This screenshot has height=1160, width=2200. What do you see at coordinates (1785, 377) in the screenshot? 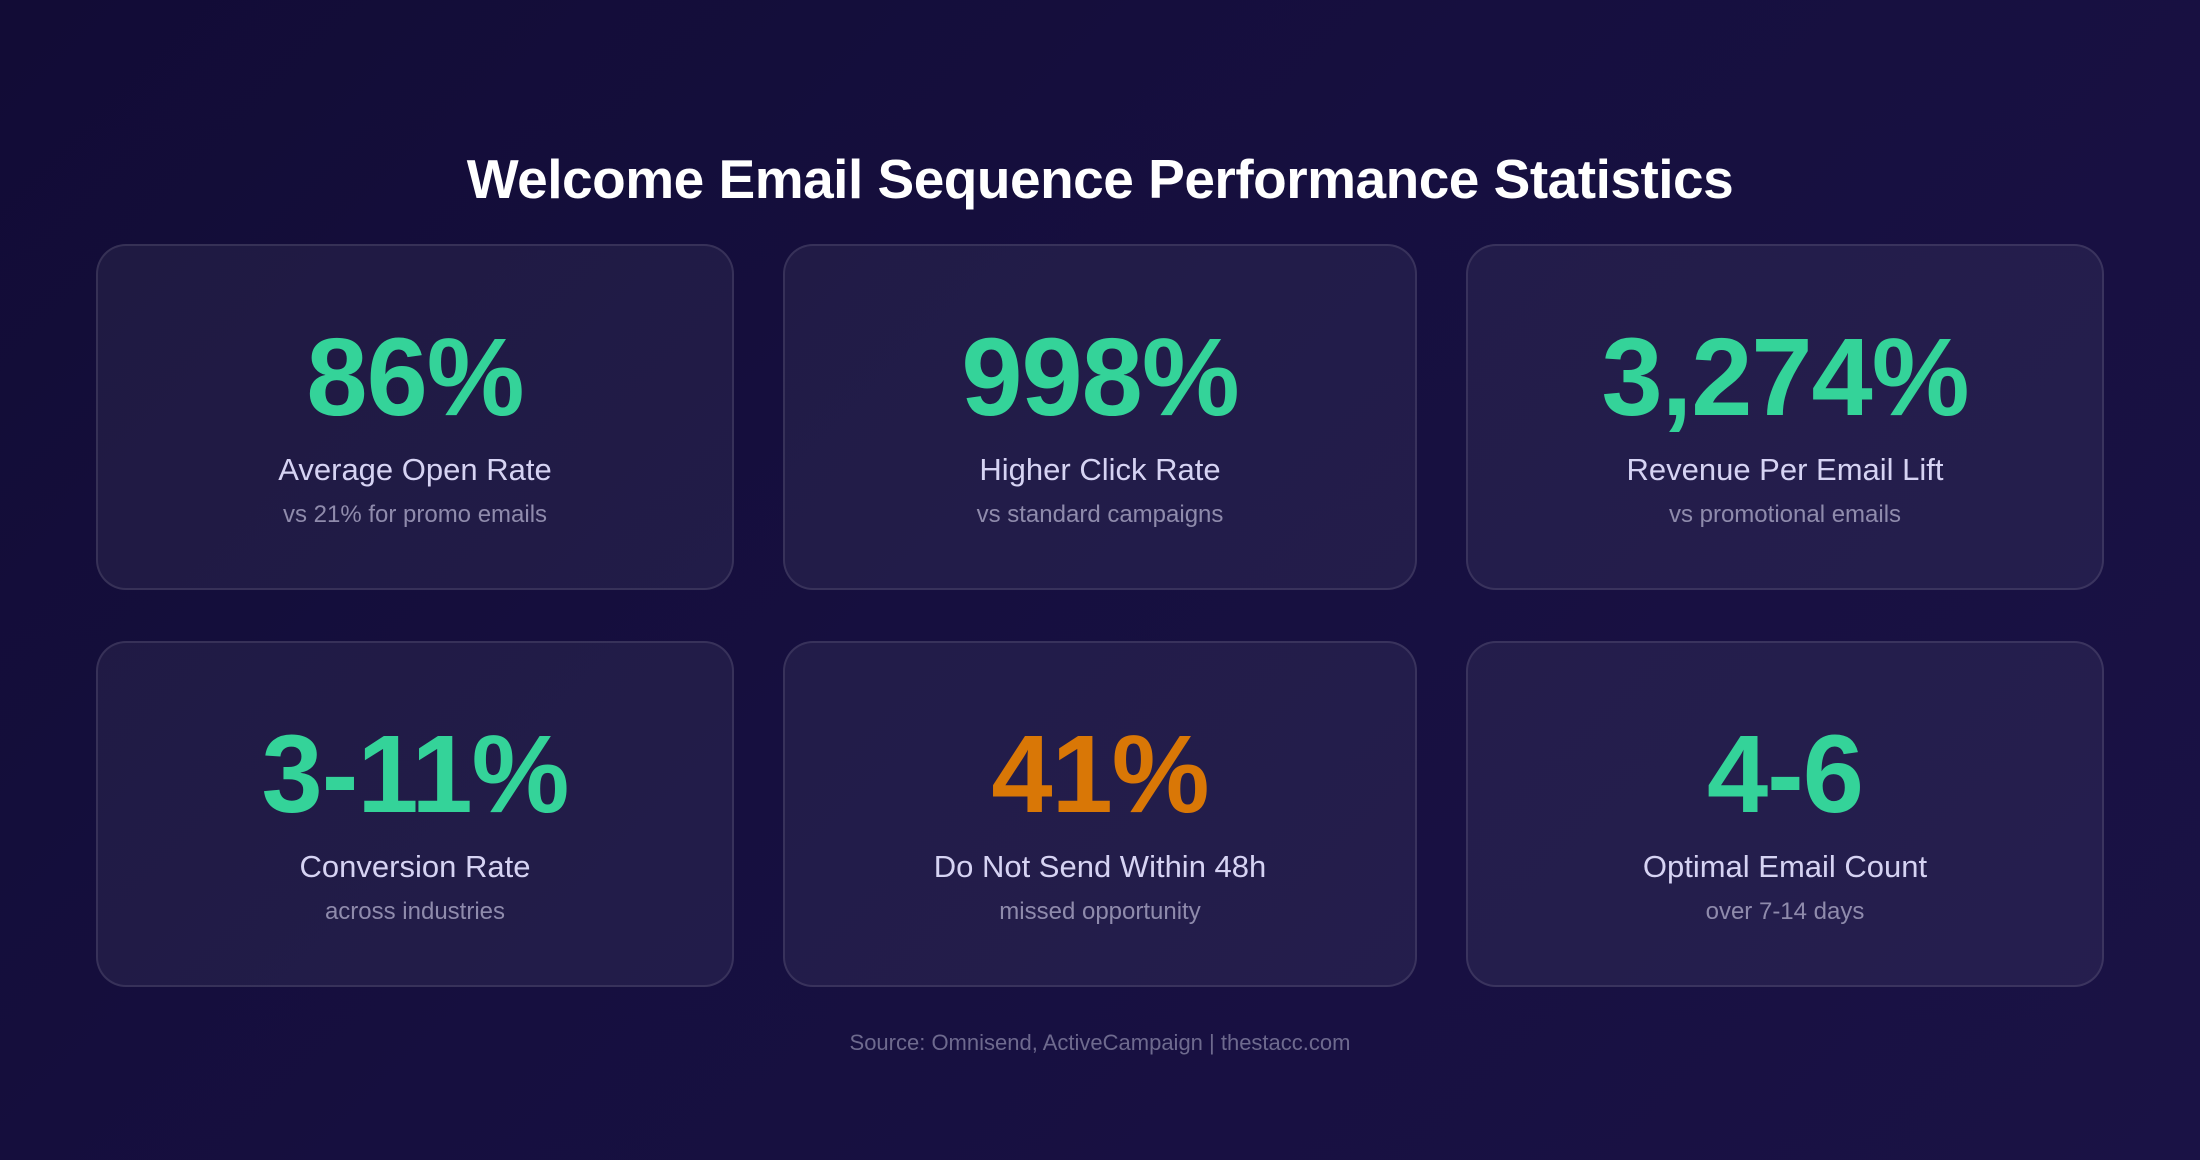
I see `stat-value: 3,274%` at bounding box center [1785, 377].